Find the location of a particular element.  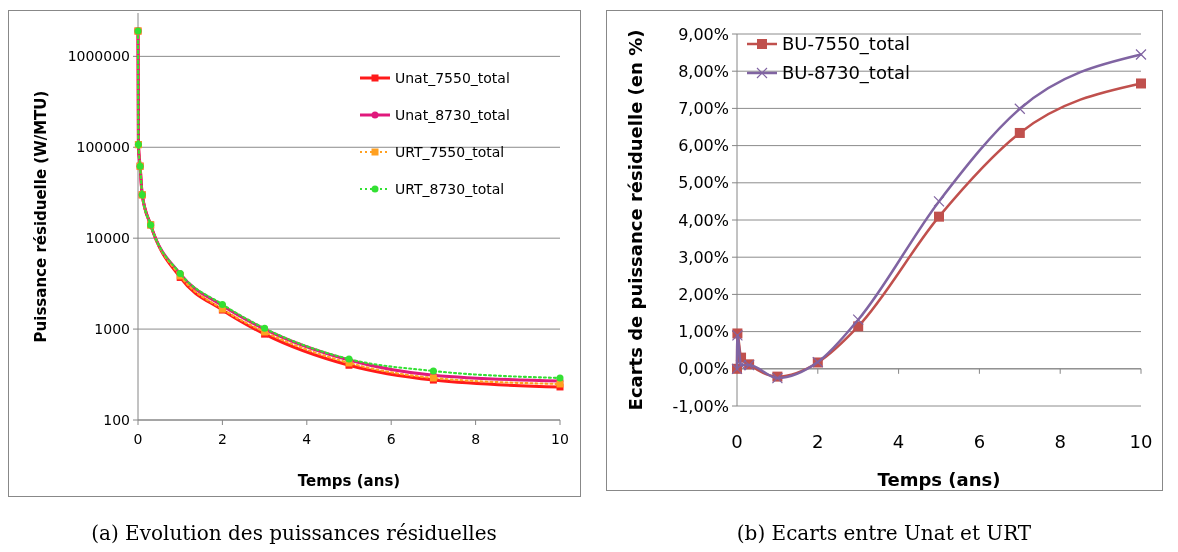

y-tick-label: 100000 is located at coordinates (103, 147).